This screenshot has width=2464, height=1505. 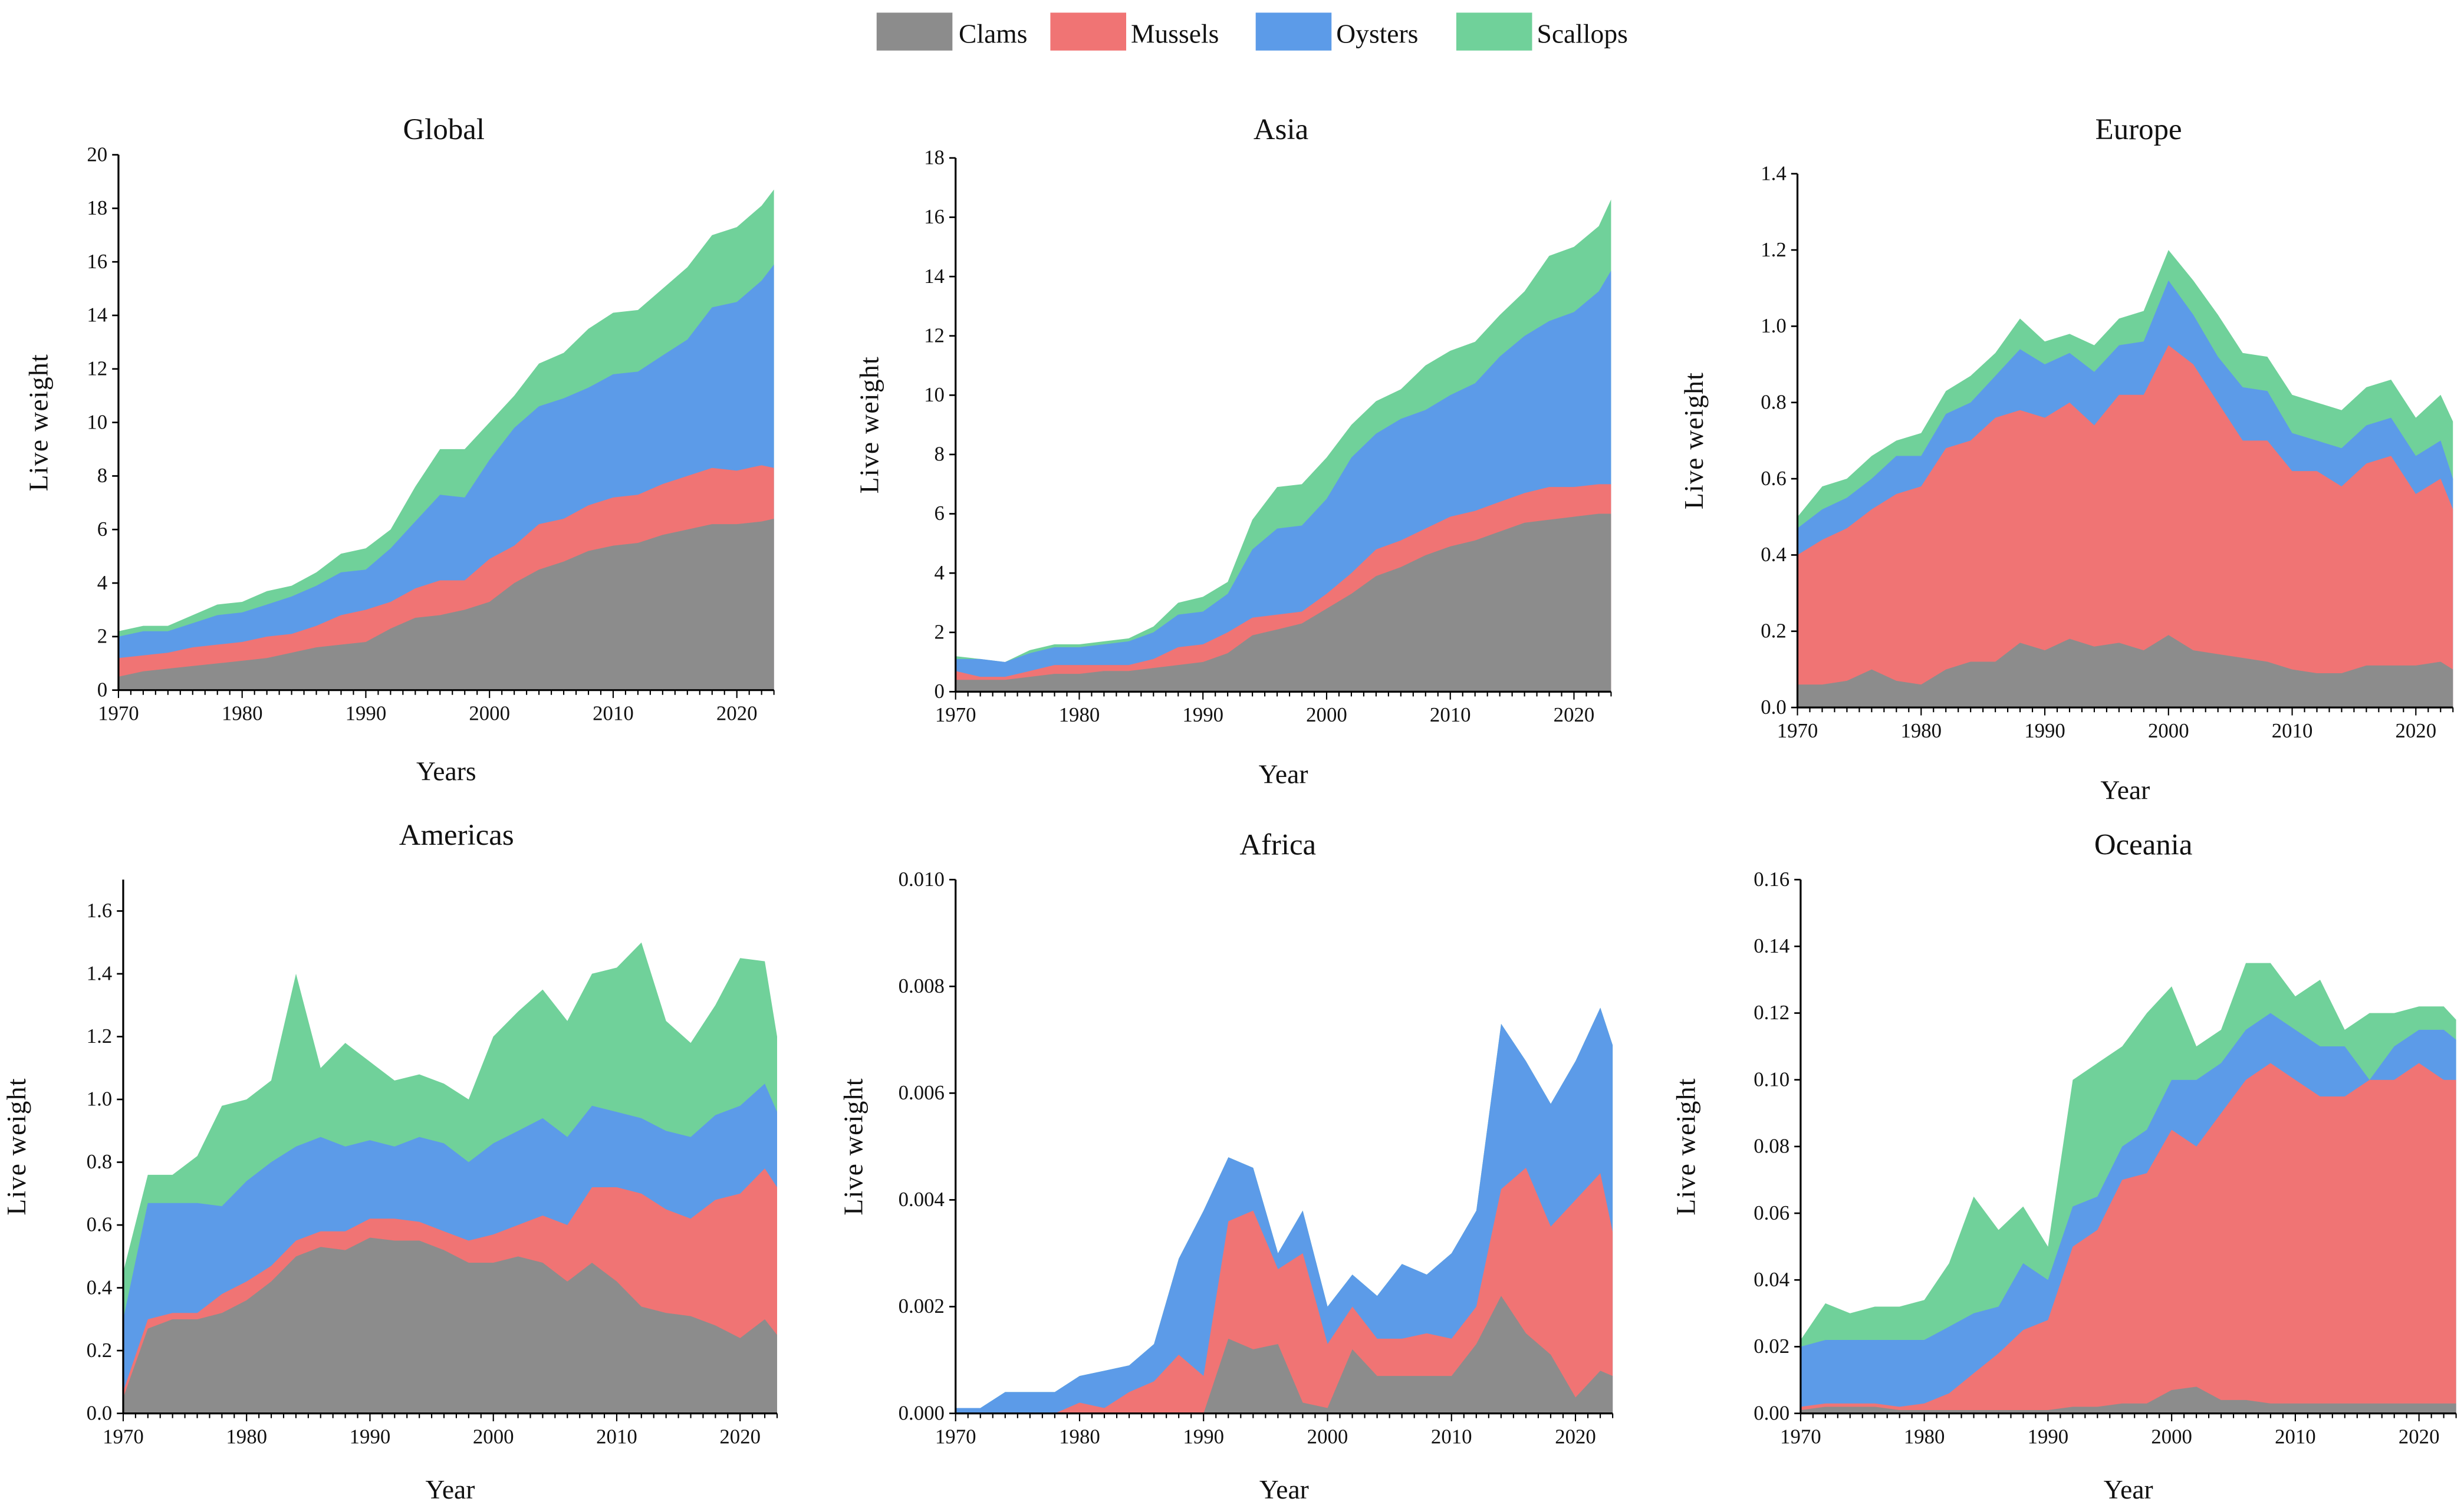 I want to click on y-tick-label: 0.16, so click(x=1772, y=880).